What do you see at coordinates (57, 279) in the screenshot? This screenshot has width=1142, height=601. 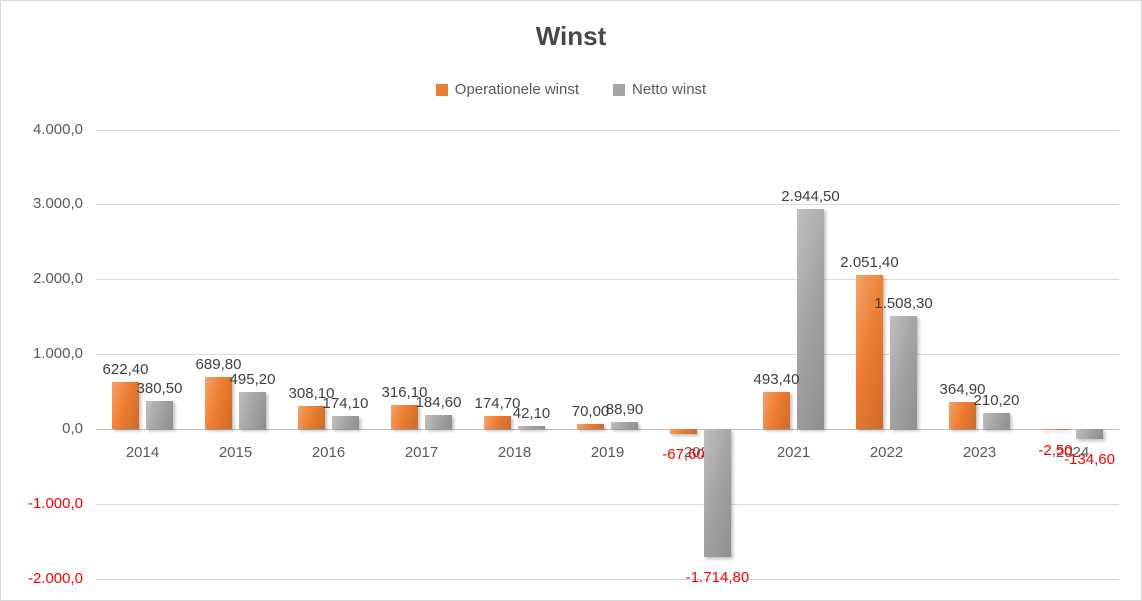 I see `y-axis-label: 2.000,0` at bounding box center [57, 279].